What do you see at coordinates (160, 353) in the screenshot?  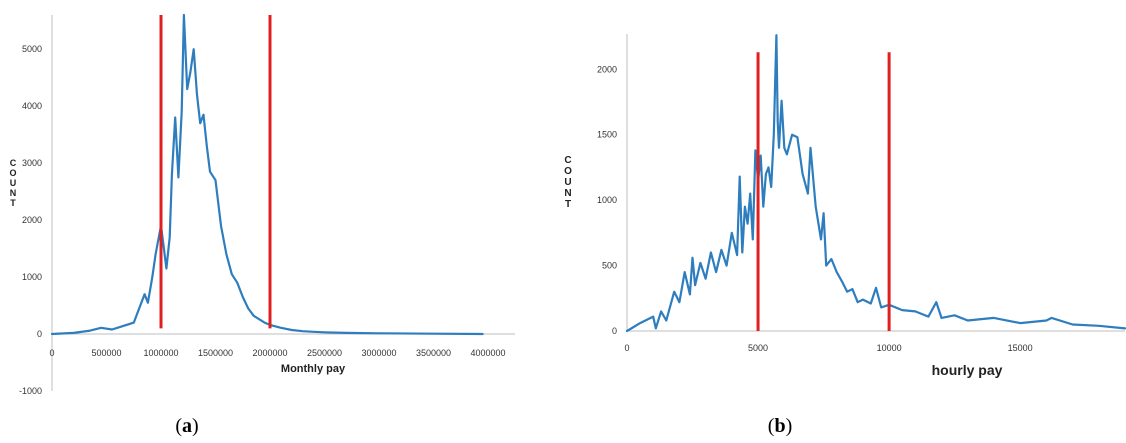 I see `x-tick-label: 1000000` at bounding box center [160, 353].